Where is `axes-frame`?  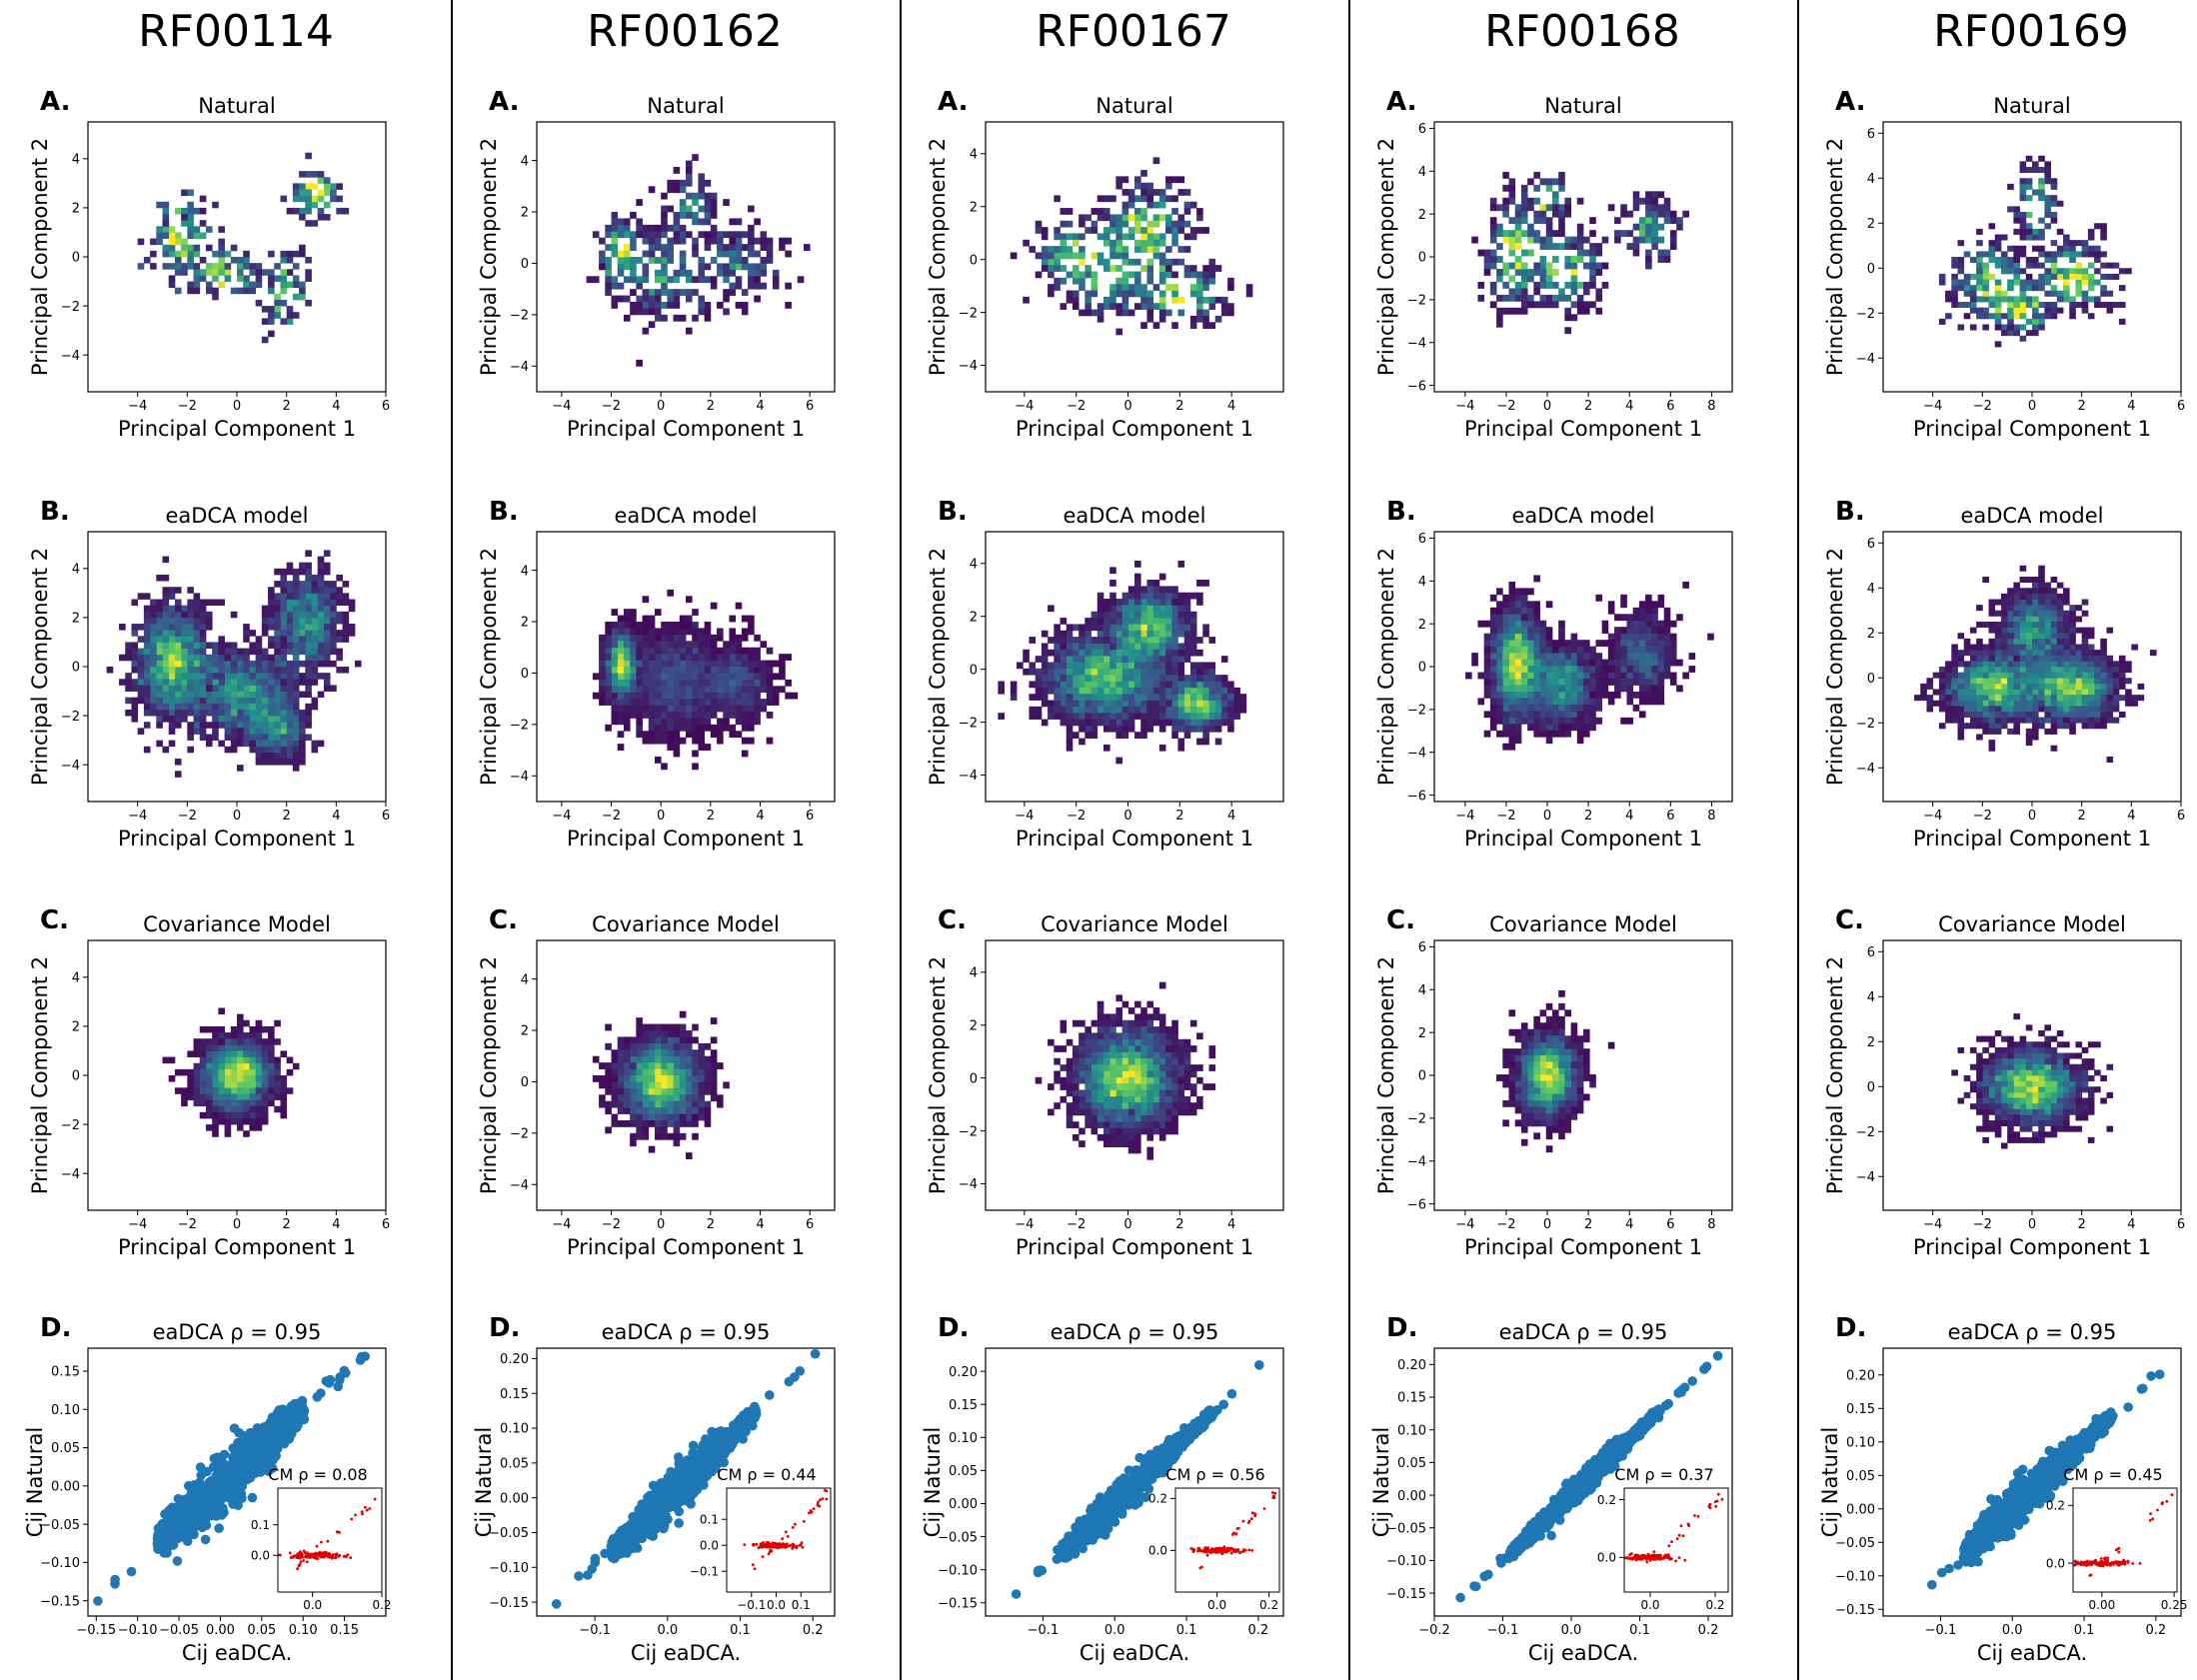 axes-frame is located at coordinates (237, 1482).